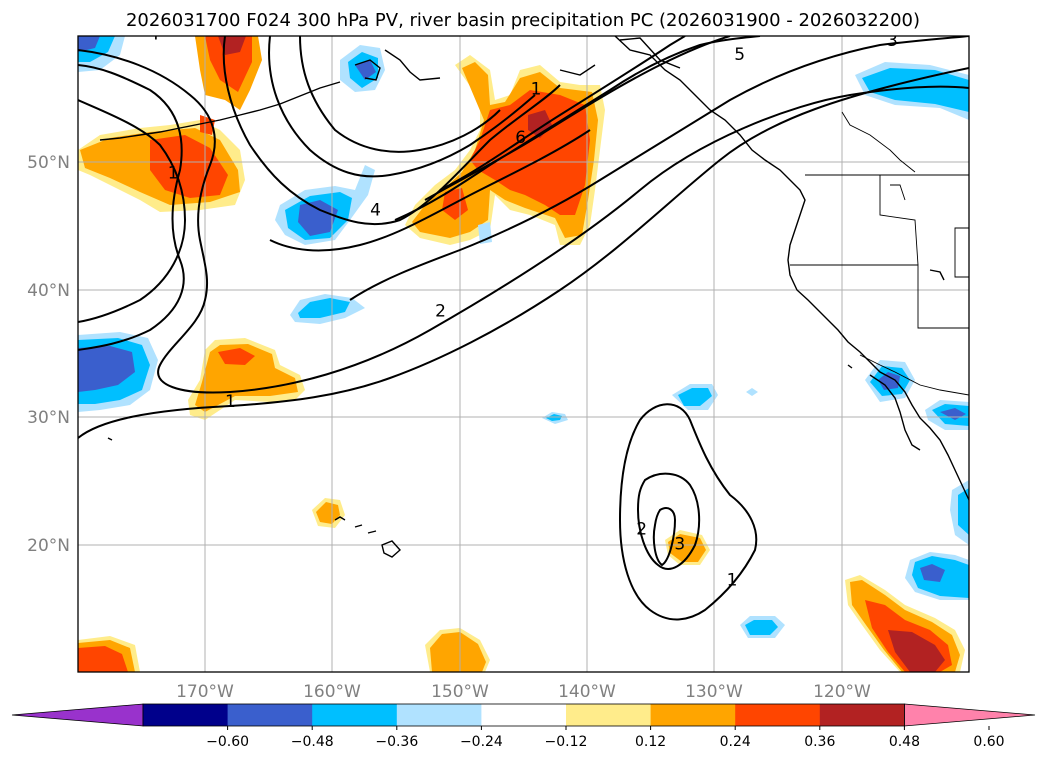 This screenshot has height=765, width=1047. Describe the element at coordinates (735, 742) in the screenshot. I see `colorbar-label: 0.24` at that location.